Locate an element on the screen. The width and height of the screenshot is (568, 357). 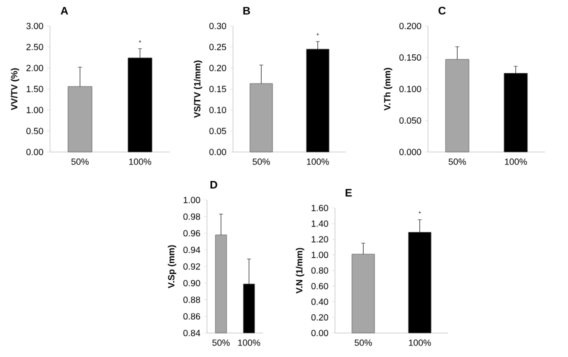
chart-title: A is located at coordinates (64, 10).